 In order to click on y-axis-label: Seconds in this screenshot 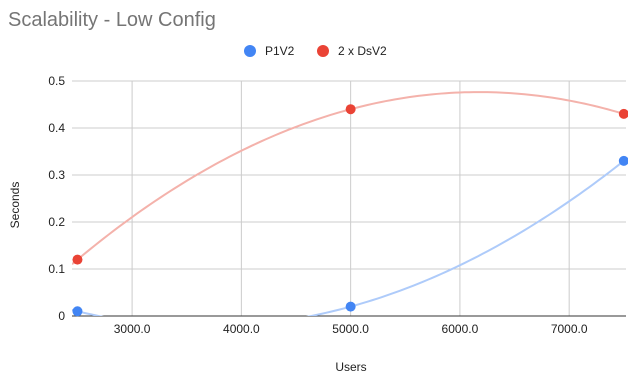, I will do `click(15, 205)`.